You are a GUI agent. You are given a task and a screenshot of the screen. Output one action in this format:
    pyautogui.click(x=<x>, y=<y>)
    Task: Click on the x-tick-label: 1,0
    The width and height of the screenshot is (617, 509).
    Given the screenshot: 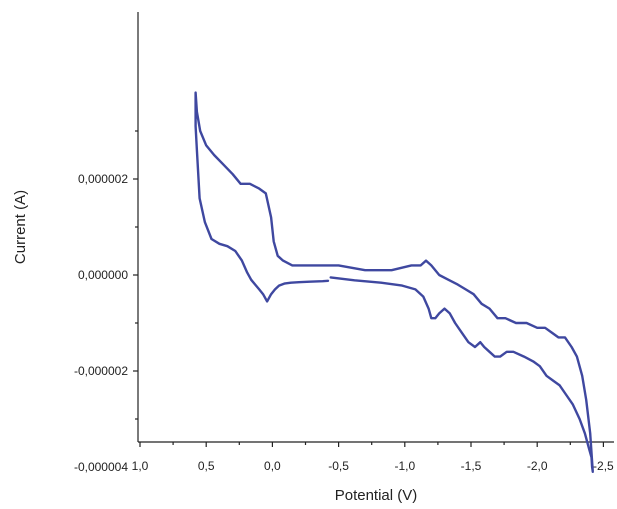 What is the action you would take?
    pyautogui.click(x=140, y=466)
    